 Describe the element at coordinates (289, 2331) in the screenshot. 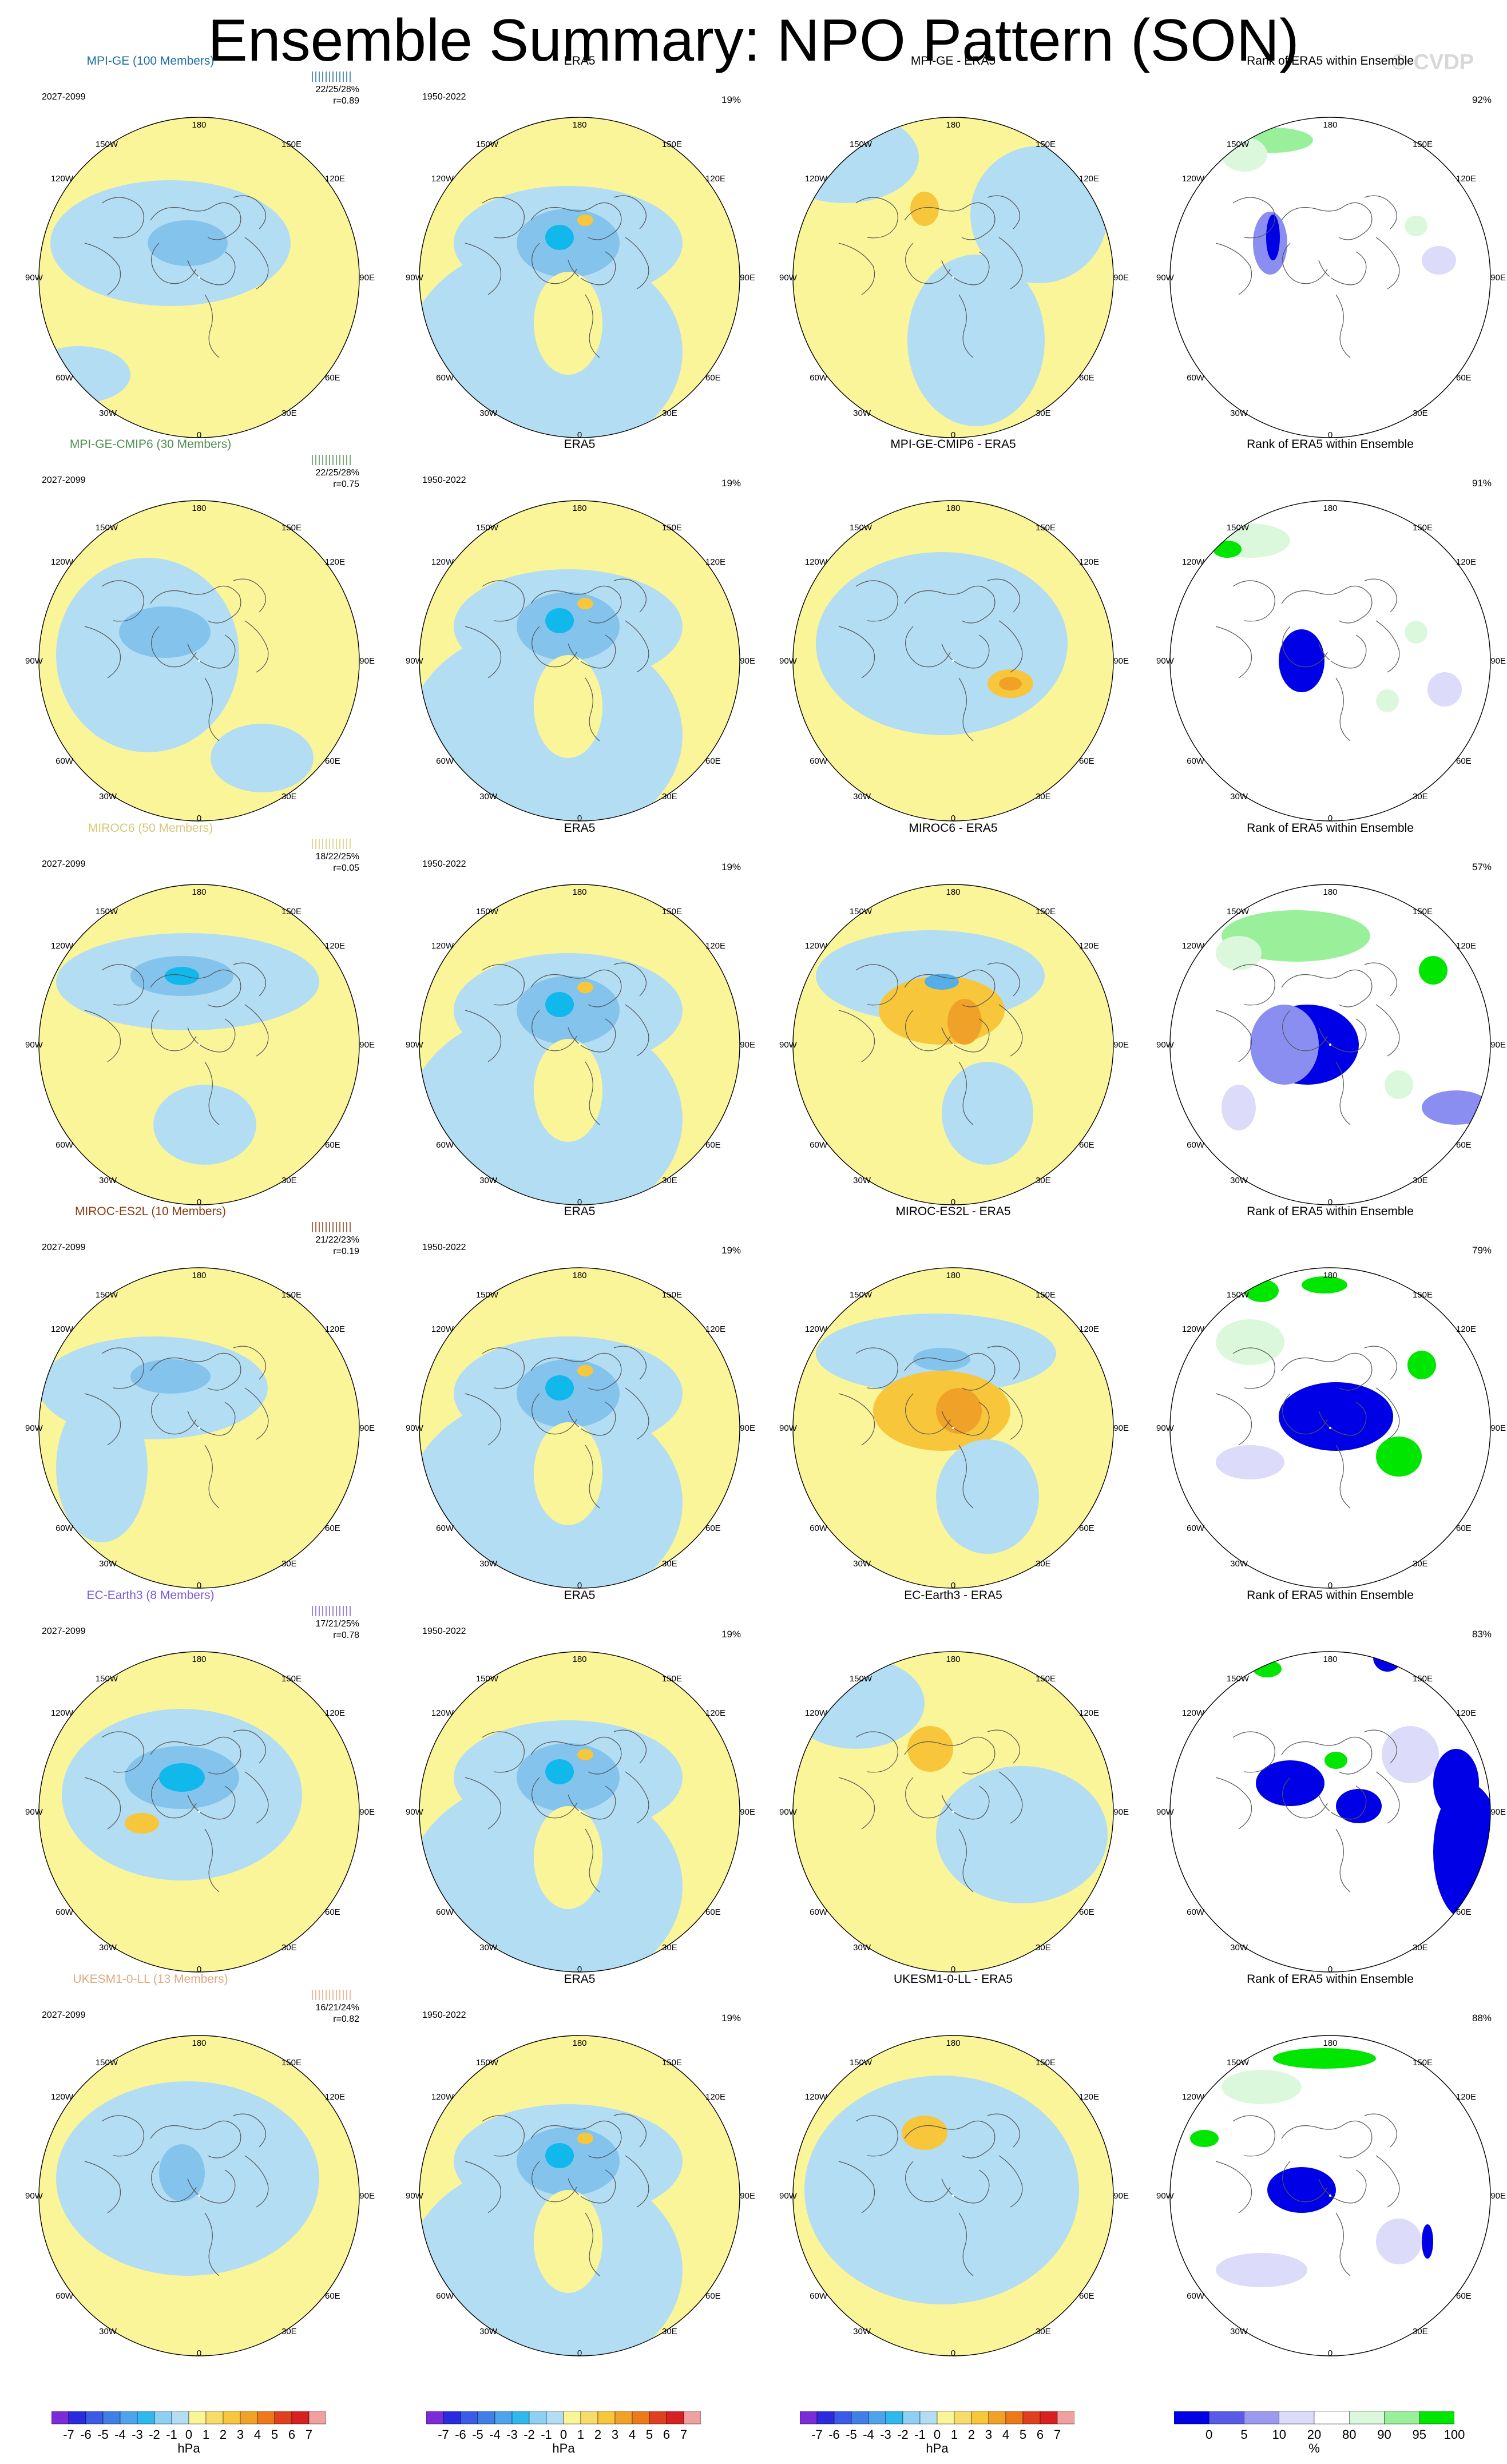

I see `graticule-label-30e: 30E` at that location.